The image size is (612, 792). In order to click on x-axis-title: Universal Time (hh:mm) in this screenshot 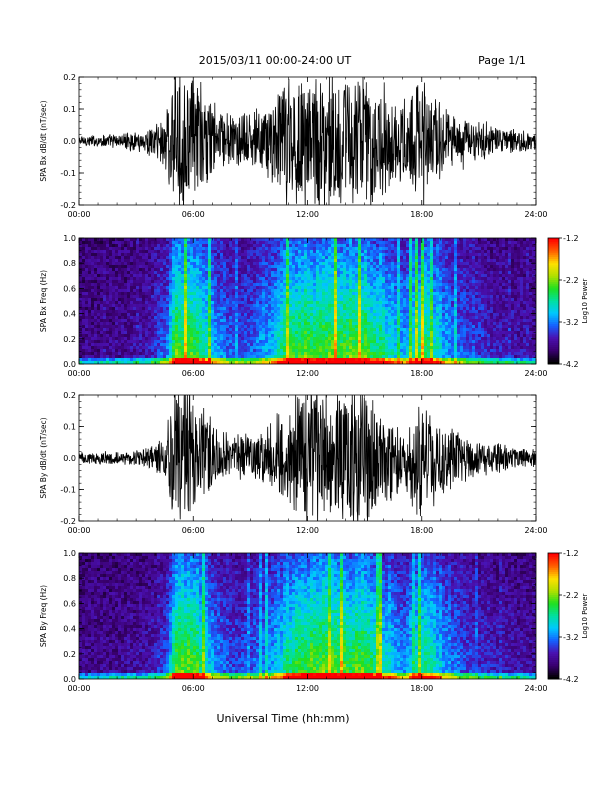, I will do `click(283, 718)`.